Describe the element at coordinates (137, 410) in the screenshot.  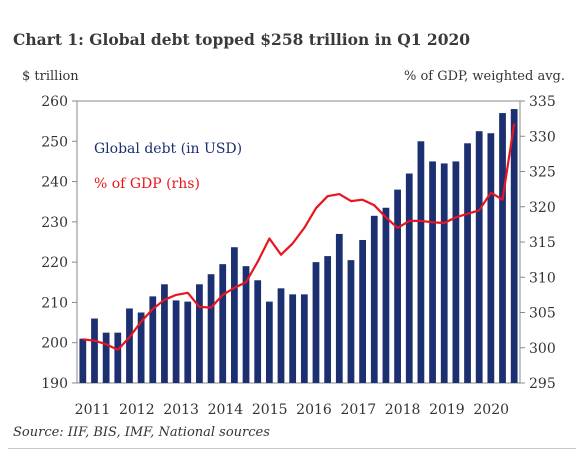
I see `x-tick-label: 2012` at that location.